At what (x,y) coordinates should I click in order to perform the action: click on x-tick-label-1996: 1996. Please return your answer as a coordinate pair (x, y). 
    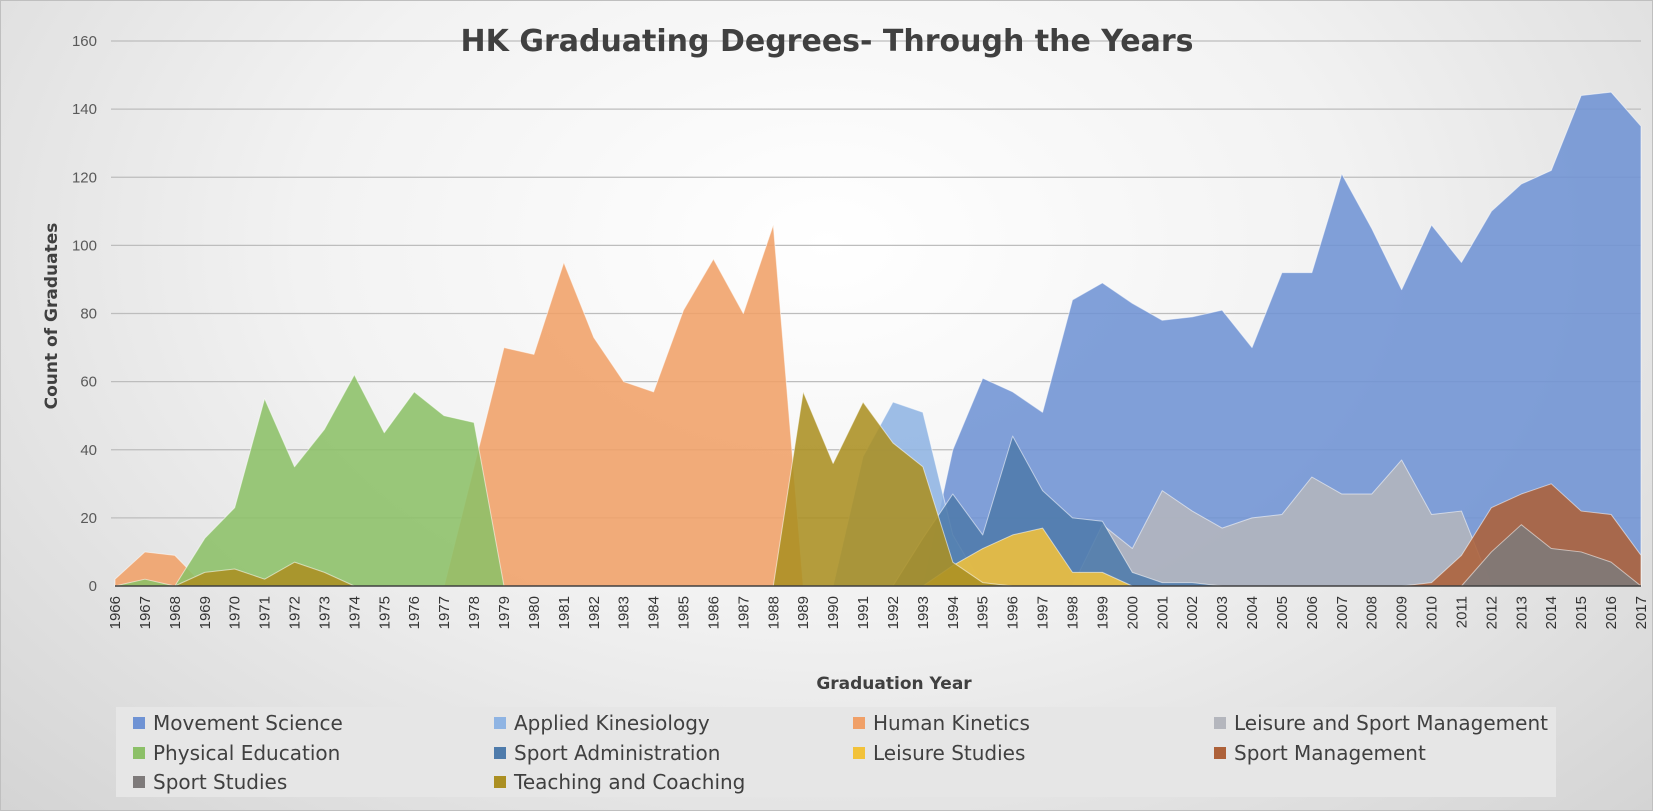
    Looking at the image, I should click on (1013, 612).